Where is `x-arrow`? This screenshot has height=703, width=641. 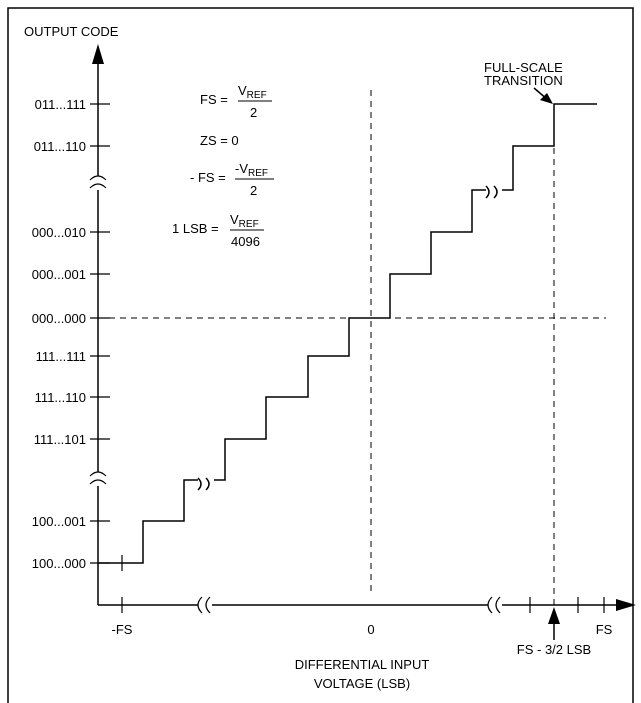
x-arrow is located at coordinates (626, 605).